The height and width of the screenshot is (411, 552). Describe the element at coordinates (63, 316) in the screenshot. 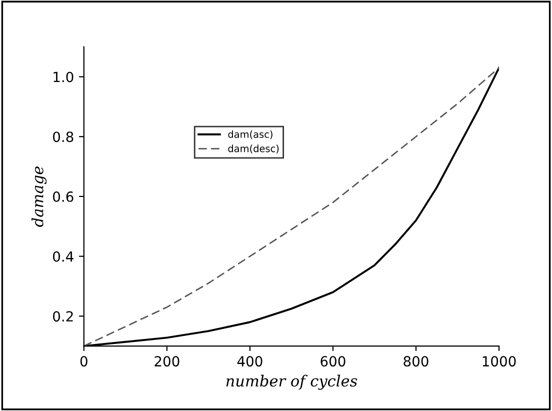

I see `y-tick-label: 0.2` at that location.